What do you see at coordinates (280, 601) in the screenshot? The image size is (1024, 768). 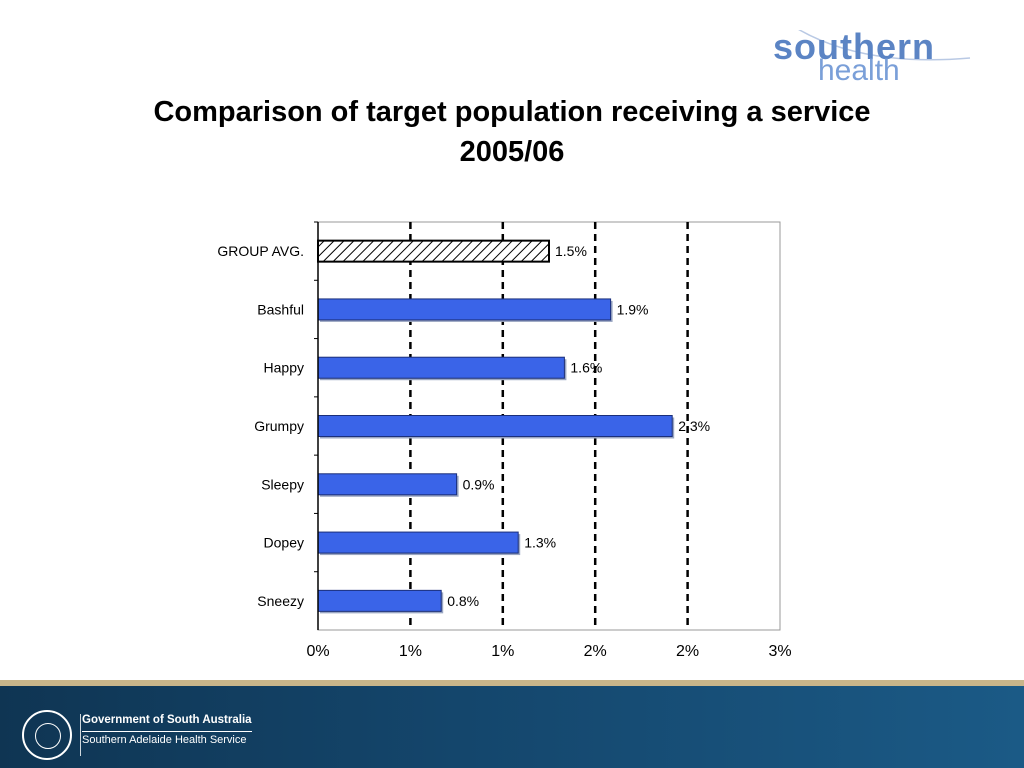 I see `category-label: Sneezy` at bounding box center [280, 601].